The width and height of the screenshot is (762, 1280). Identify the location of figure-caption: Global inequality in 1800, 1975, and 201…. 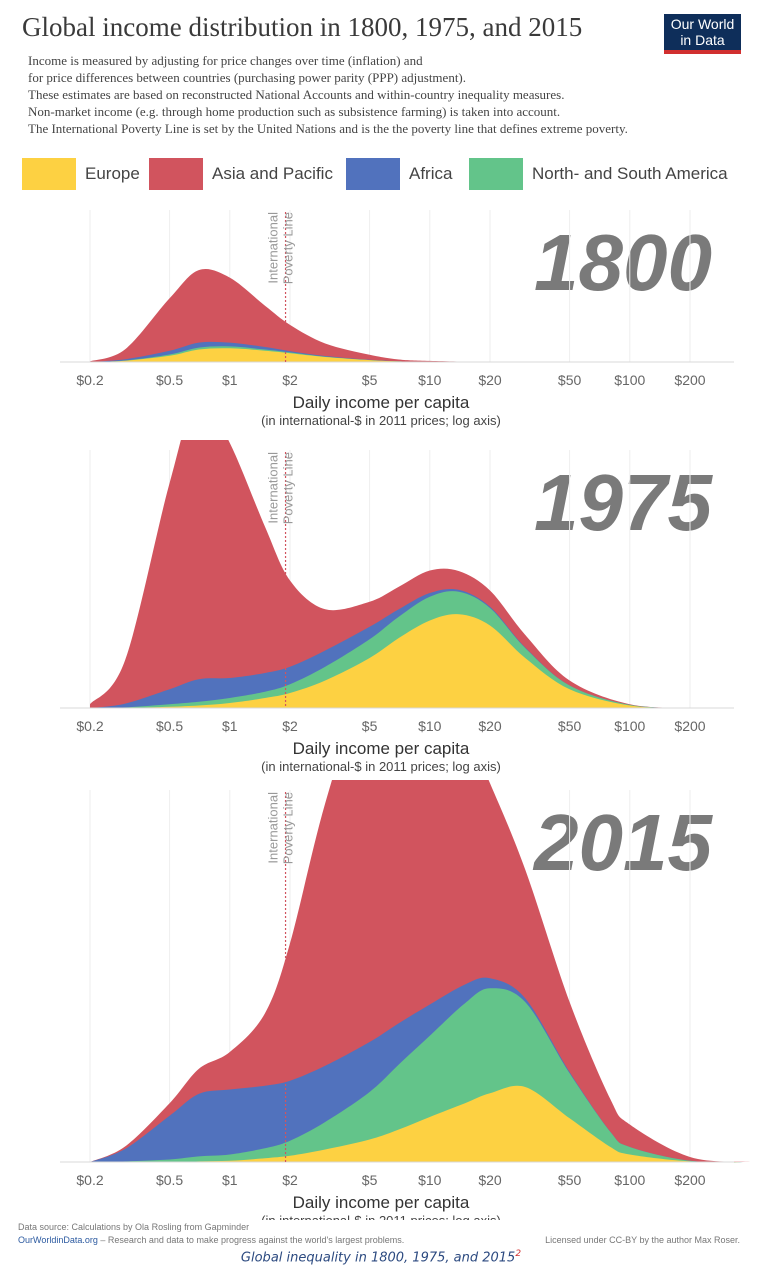
(381, 1257).